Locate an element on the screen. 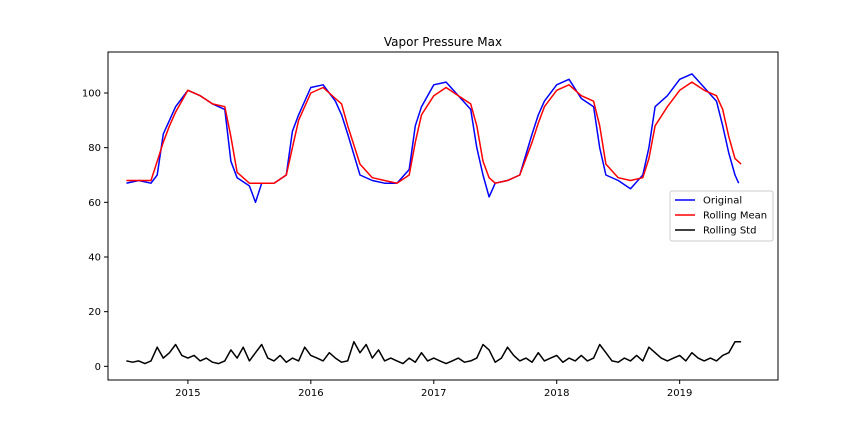 The image size is (864, 432). x-tick-label: 2019 is located at coordinates (679, 393).